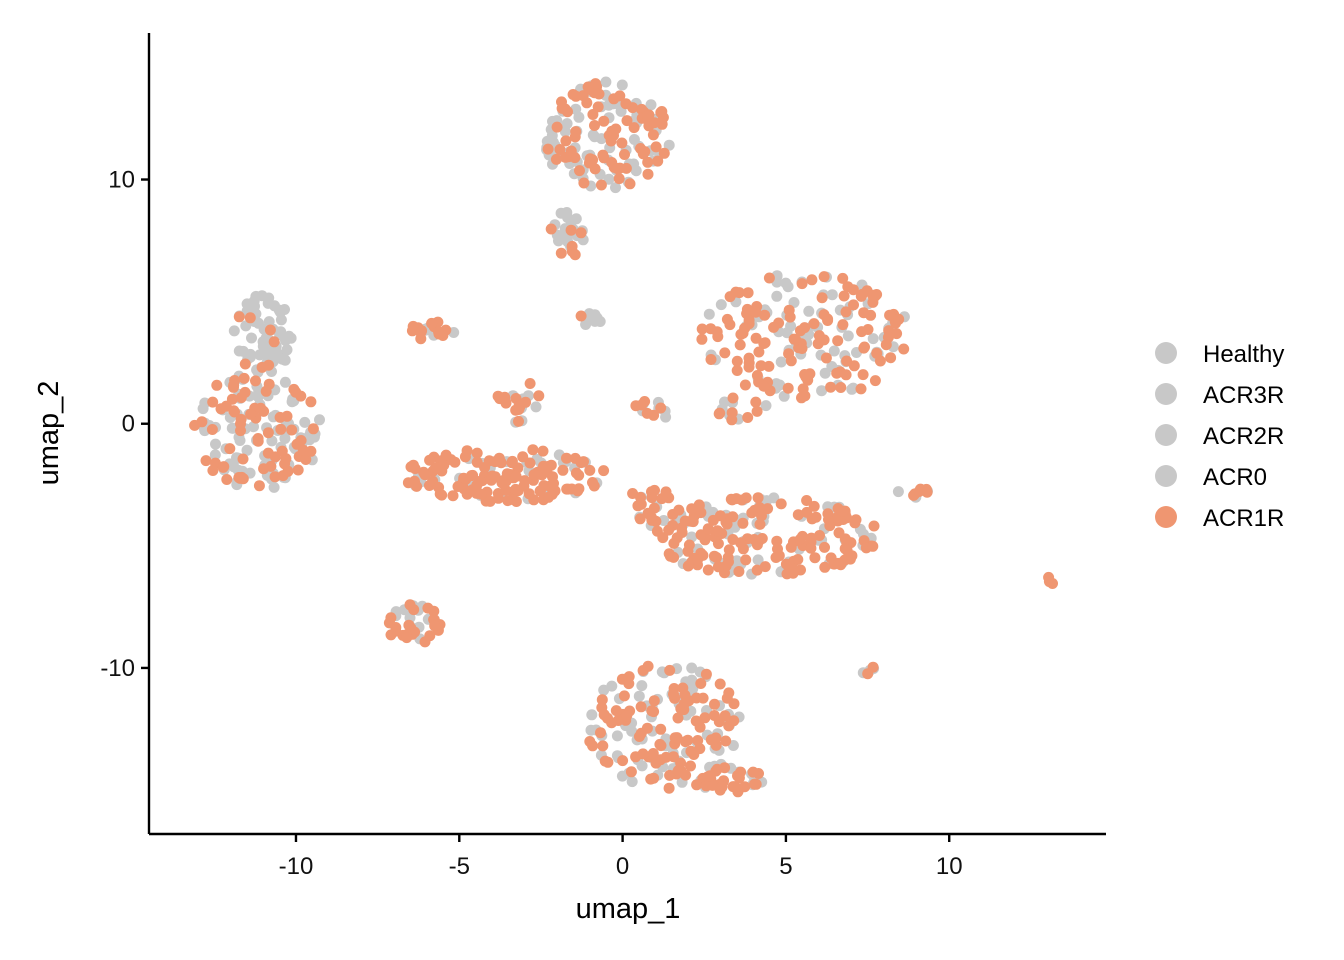 This screenshot has height=960, width=1344. I want to click on legend-label: ACR1R, so click(1243, 518).